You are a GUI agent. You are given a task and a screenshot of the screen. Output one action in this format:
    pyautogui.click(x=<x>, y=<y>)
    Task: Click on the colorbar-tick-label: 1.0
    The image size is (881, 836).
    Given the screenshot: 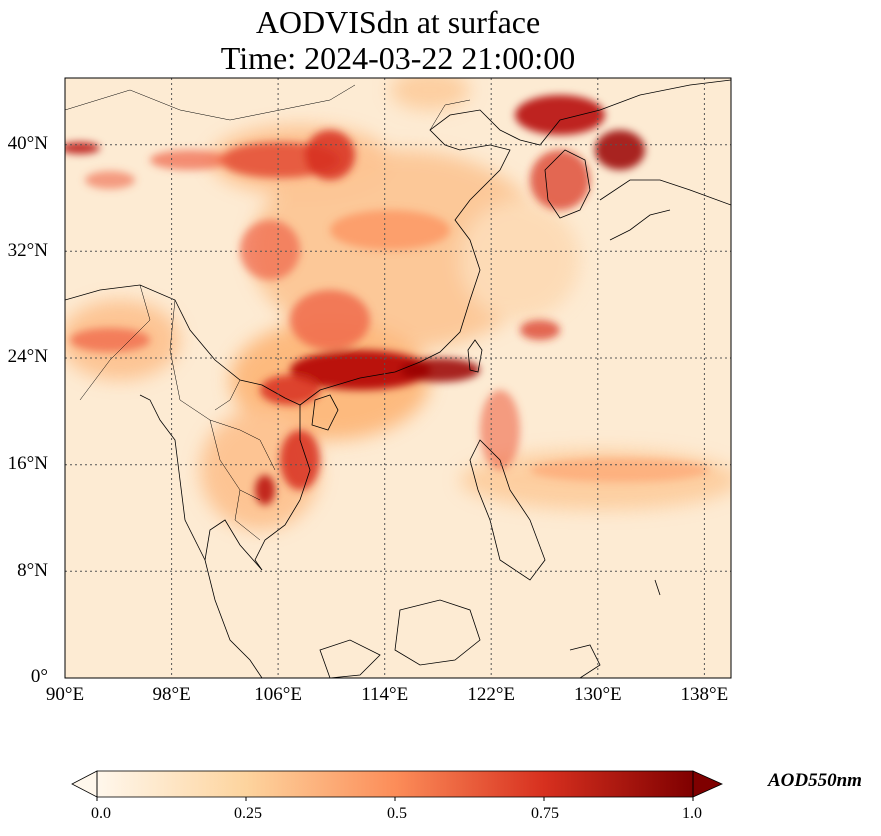 What is the action you would take?
    pyautogui.click(x=692, y=813)
    